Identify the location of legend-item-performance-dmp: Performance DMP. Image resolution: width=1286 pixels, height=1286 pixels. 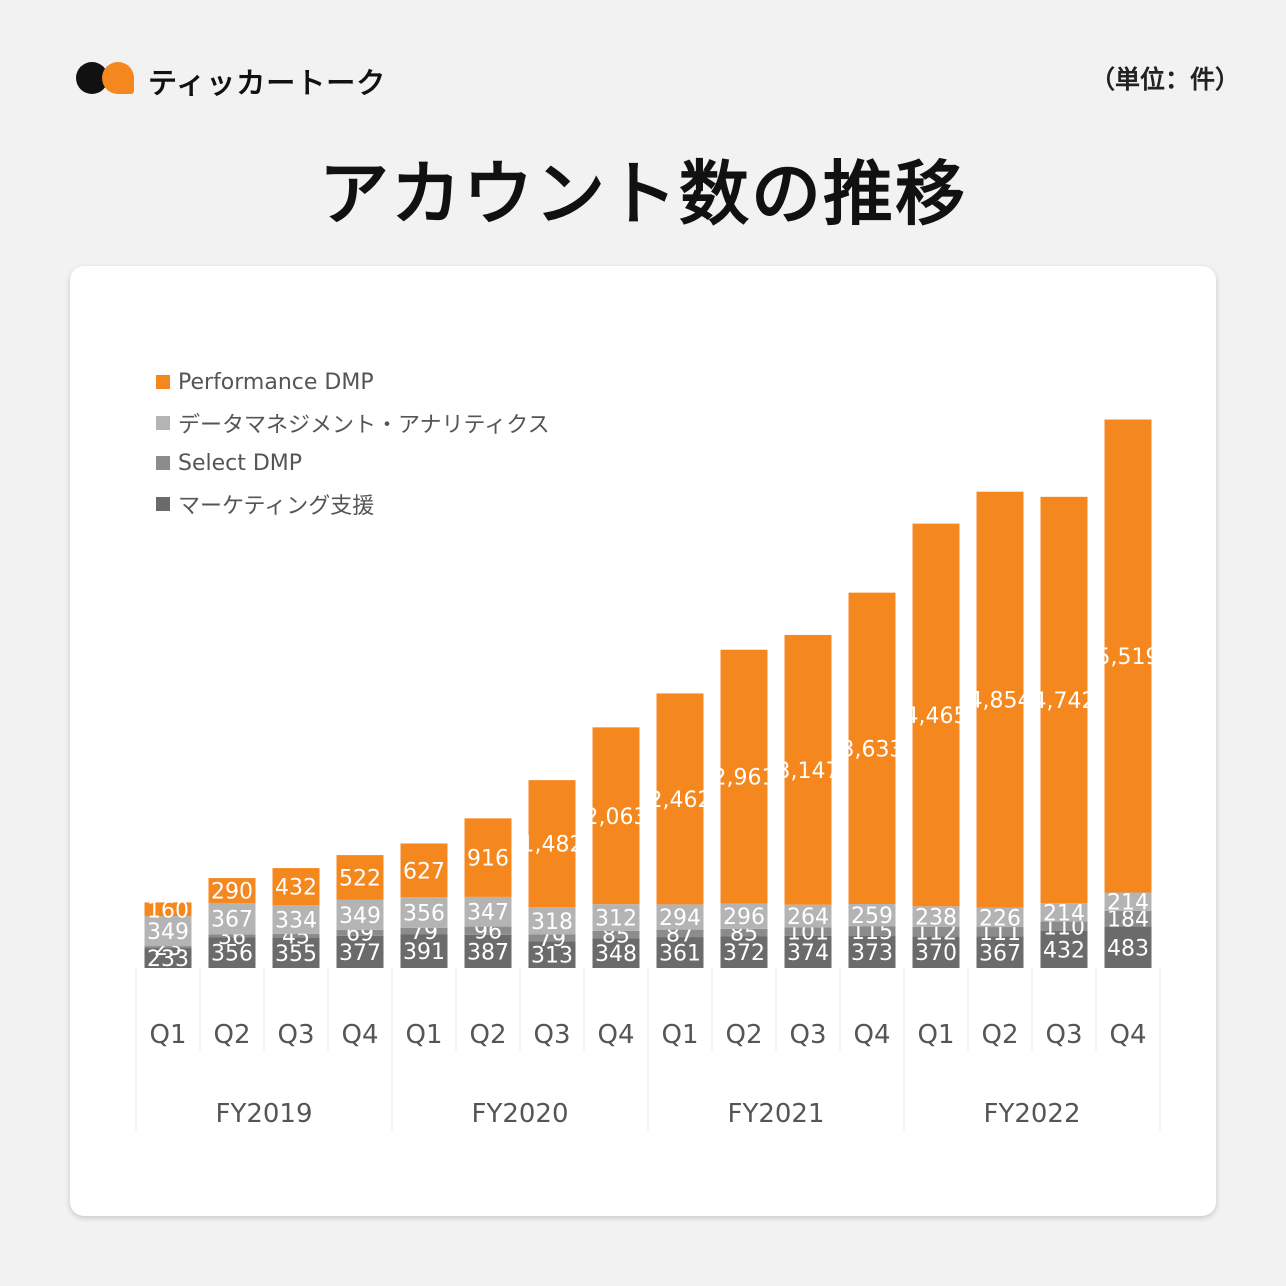
(353, 382).